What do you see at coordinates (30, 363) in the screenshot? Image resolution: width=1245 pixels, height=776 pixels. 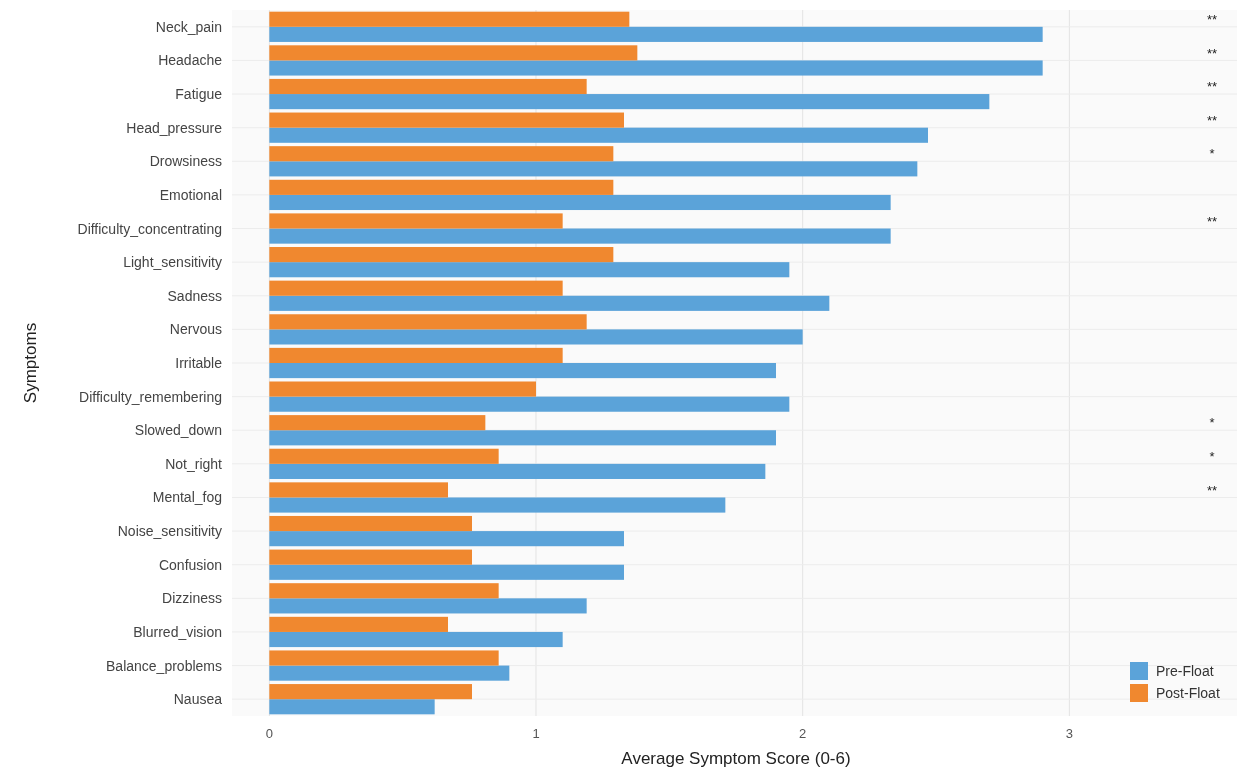 I see `y-axis-title: Symptoms` at bounding box center [30, 363].